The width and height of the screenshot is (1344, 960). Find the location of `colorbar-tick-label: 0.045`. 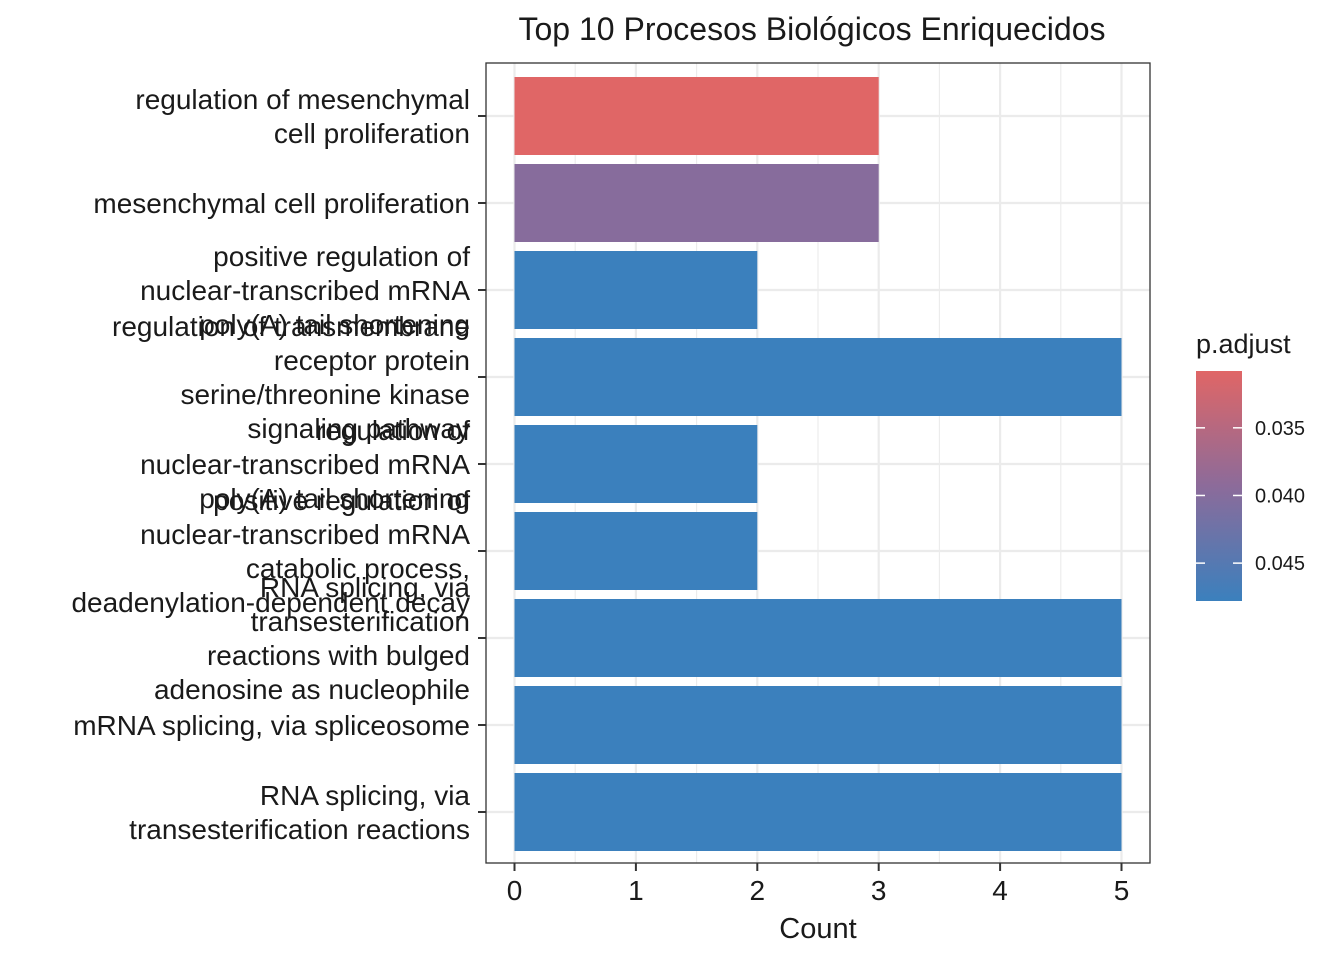

colorbar-tick-label: 0.045 is located at coordinates (1280, 564).